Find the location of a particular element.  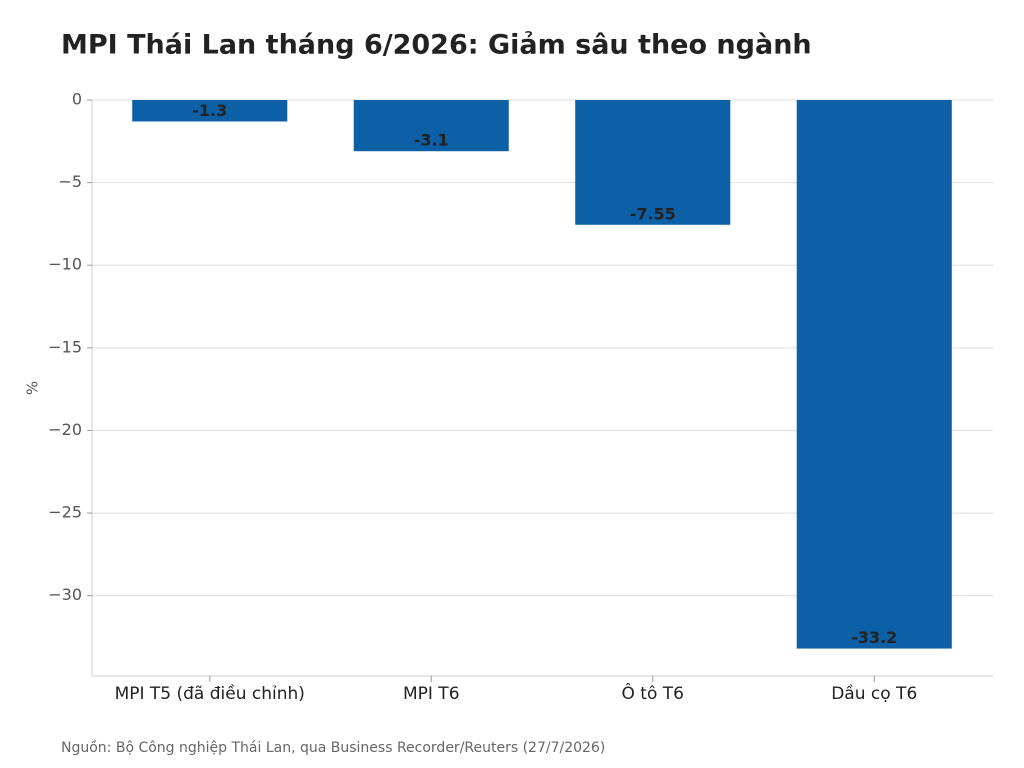

y-tick-label: −25 is located at coordinates (65, 512).